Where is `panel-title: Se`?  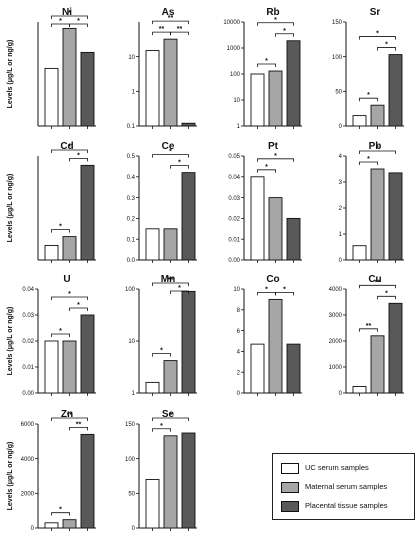 panel-title: Se is located at coordinates (168, 414).